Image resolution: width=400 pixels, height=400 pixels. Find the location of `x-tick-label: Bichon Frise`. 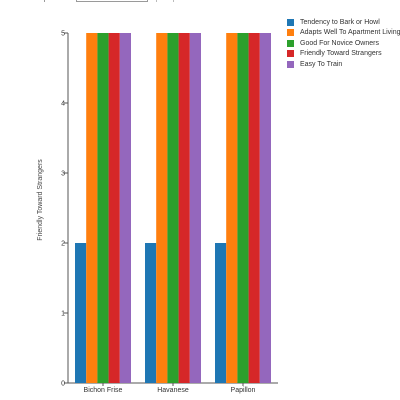

x-tick-label: Bichon Frise is located at coordinates (103, 390).